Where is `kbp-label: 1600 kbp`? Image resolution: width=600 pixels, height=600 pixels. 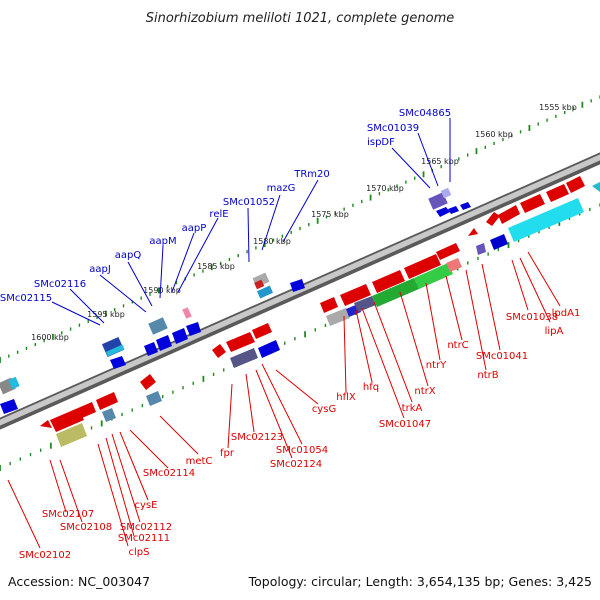 kbp-label: 1600 kbp is located at coordinates (50, 337).